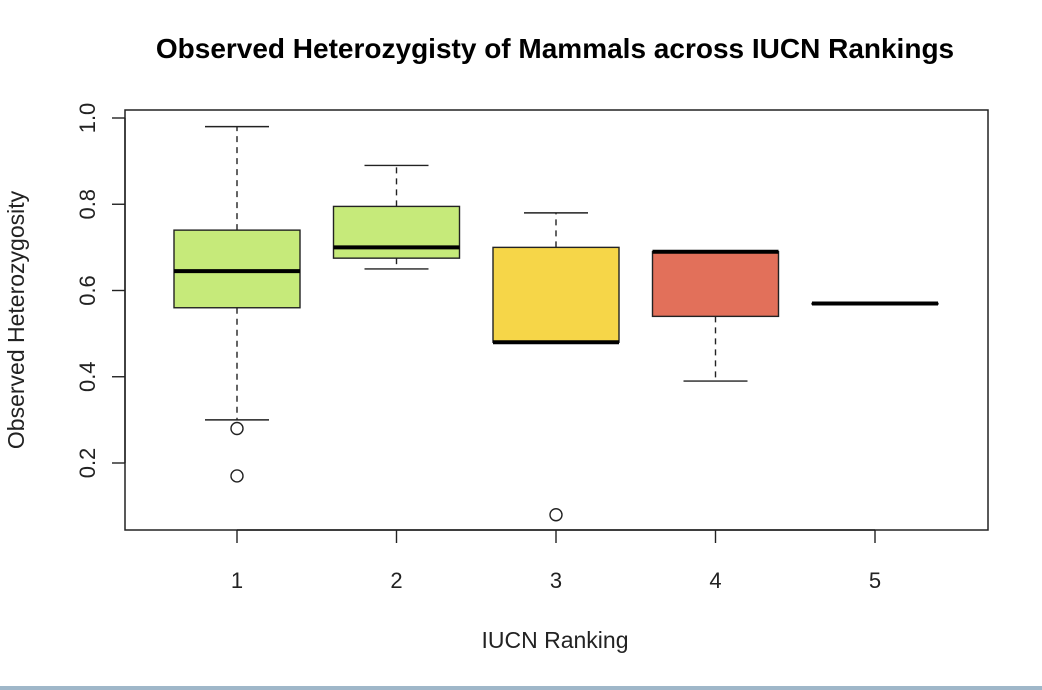 This screenshot has width=1042, height=690. What do you see at coordinates (521, 688) in the screenshot?
I see `window-bottom-edge` at bounding box center [521, 688].